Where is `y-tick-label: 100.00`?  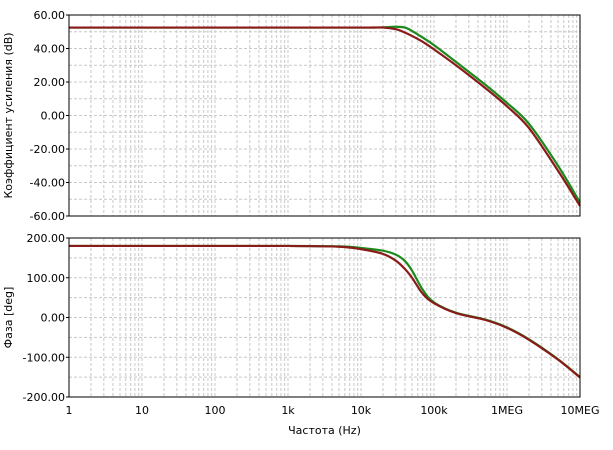
y-tick-label: 100.00 is located at coordinates (46, 278).